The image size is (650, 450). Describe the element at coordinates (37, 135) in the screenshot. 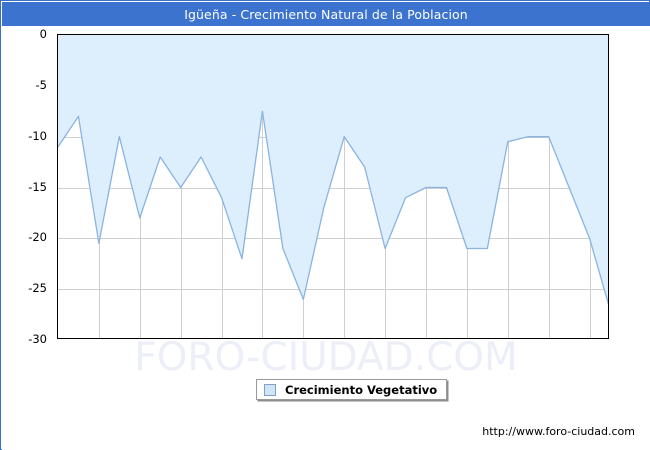

I see `y-axis-tick-label: -10` at that location.